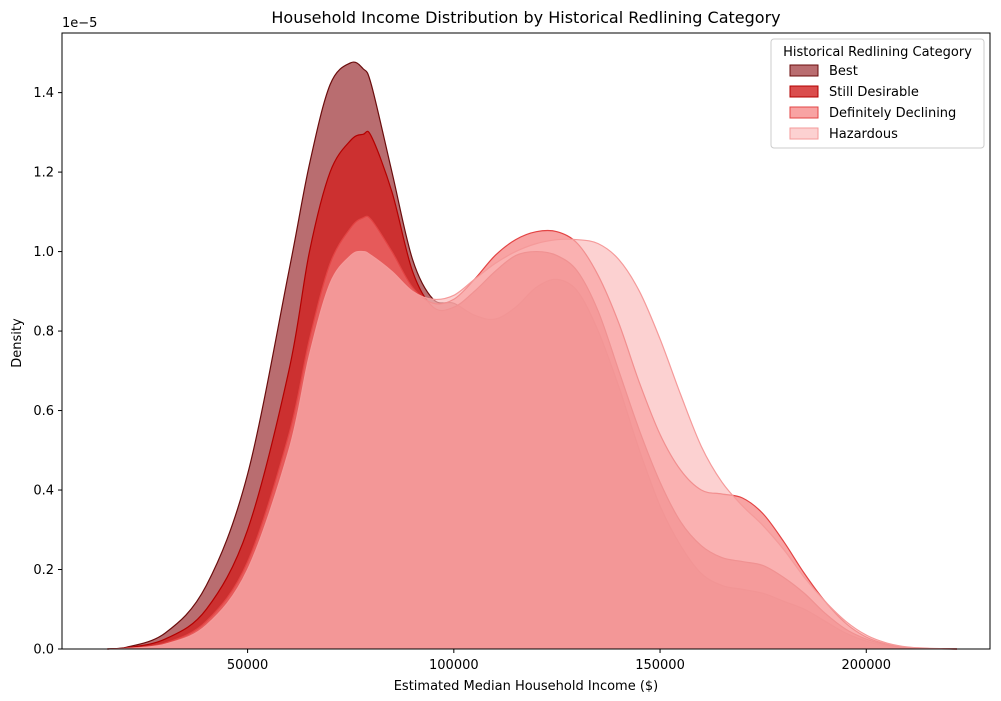 This screenshot has width=1001, height=701. What do you see at coordinates (43, 570) in the screenshot?
I see `y-tick-label: 0.2` at bounding box center [43, 570].